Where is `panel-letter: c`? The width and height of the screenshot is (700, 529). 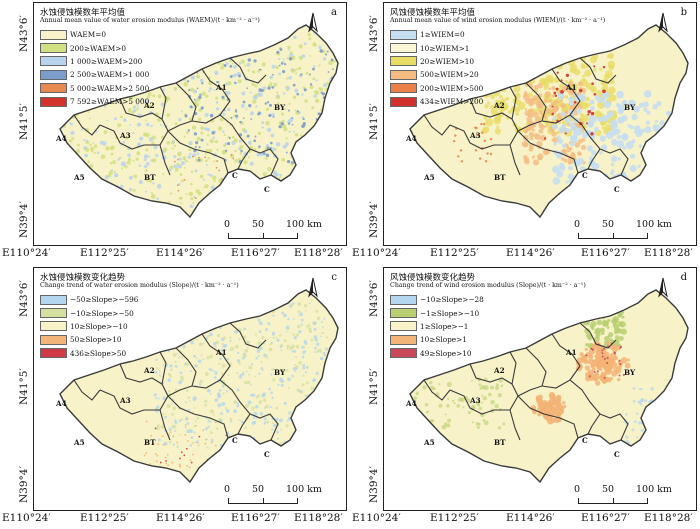 panel-letter: c is located at coordinates (334, 277).